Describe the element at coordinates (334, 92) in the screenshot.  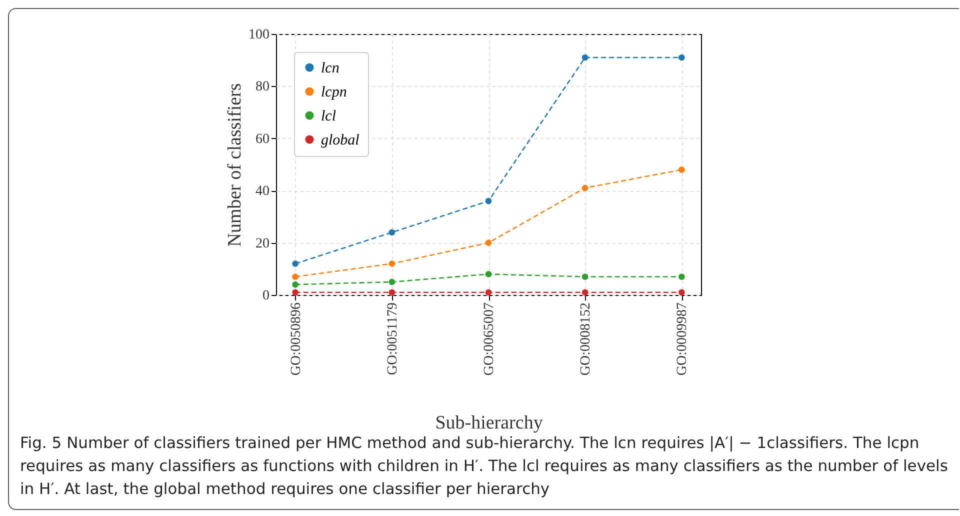
I see `legend-label: lcpn` at that location.